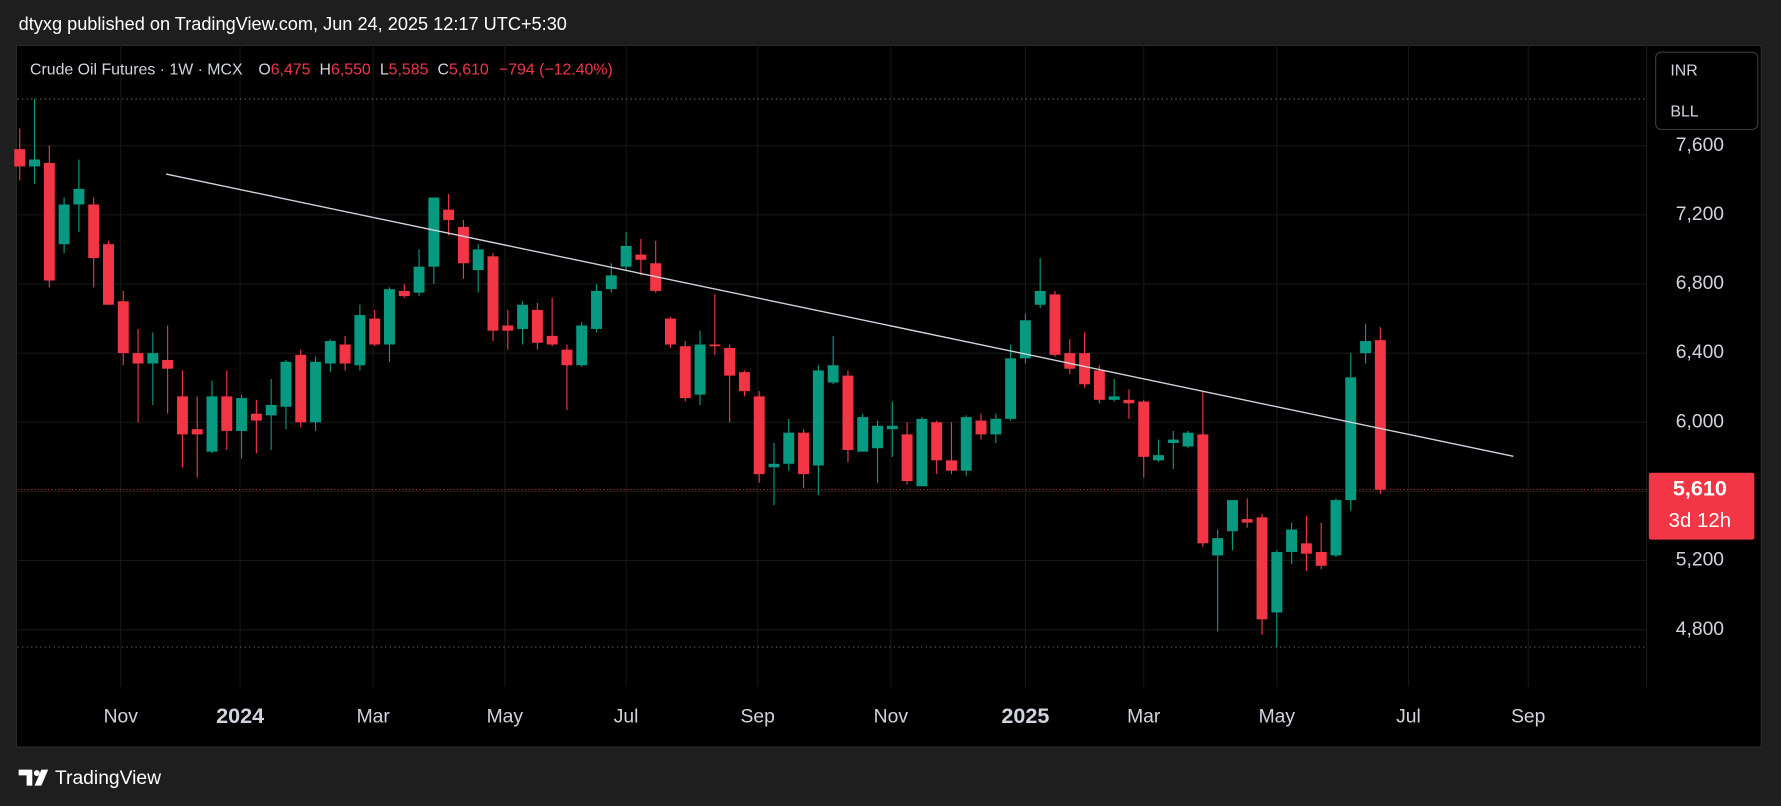 The height and width of the screenshot is (806, 1781). What do you see at coordinates (1684, 112) in the screenshot?
I see `unit-button: BLL` at bounding box center [1684, 112].